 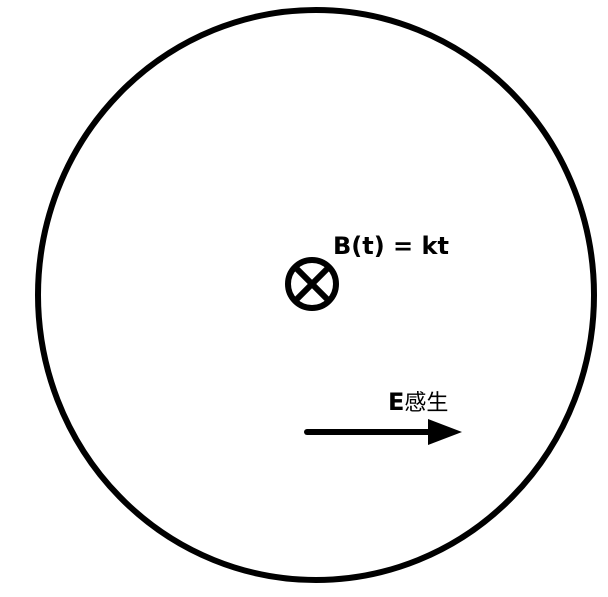 What do you see at coordinates (396, 402) in the screenshot?
I see `efield-label-prefix: E` at bounding box center [396, 402].